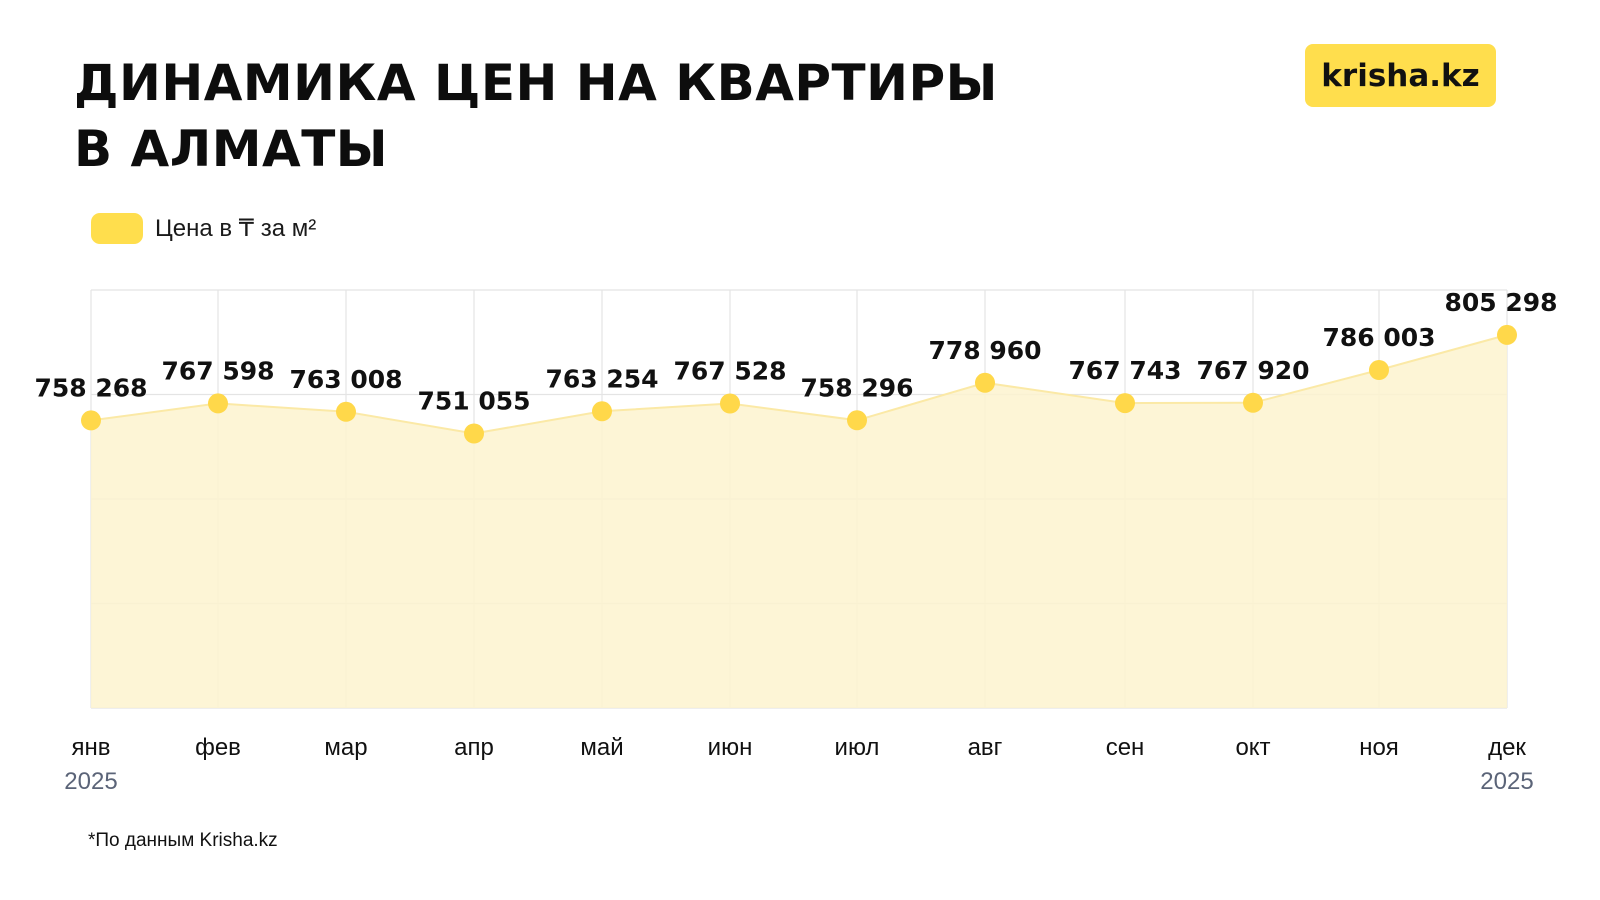 Image resolution: width=1600 pixels, height=900 pixels. I want to click on year-label-end: 2025, so click(1506, 781).